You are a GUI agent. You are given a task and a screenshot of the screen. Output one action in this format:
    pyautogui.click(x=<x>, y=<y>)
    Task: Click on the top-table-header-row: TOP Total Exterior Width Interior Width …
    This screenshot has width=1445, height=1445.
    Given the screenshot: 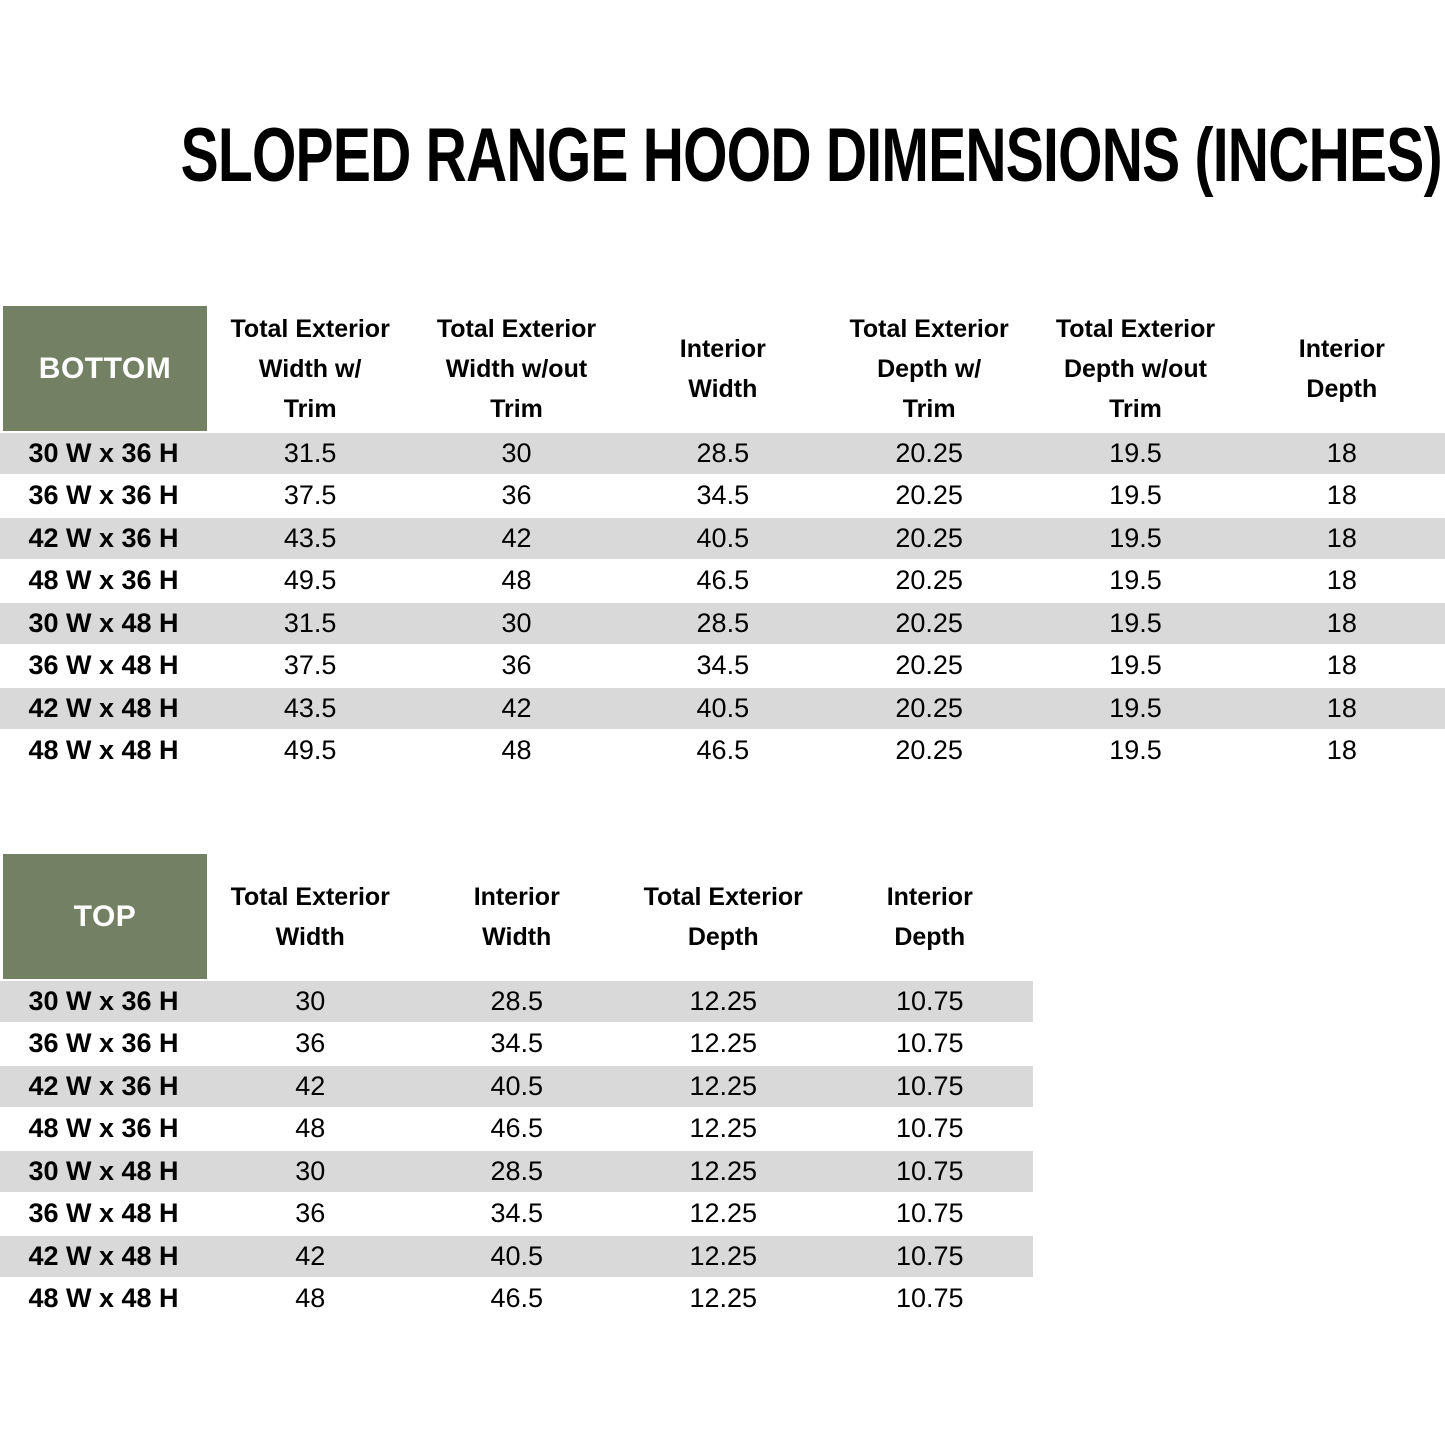 What is the action you would take?
    pyautogui.click(x=516, y=917)
    